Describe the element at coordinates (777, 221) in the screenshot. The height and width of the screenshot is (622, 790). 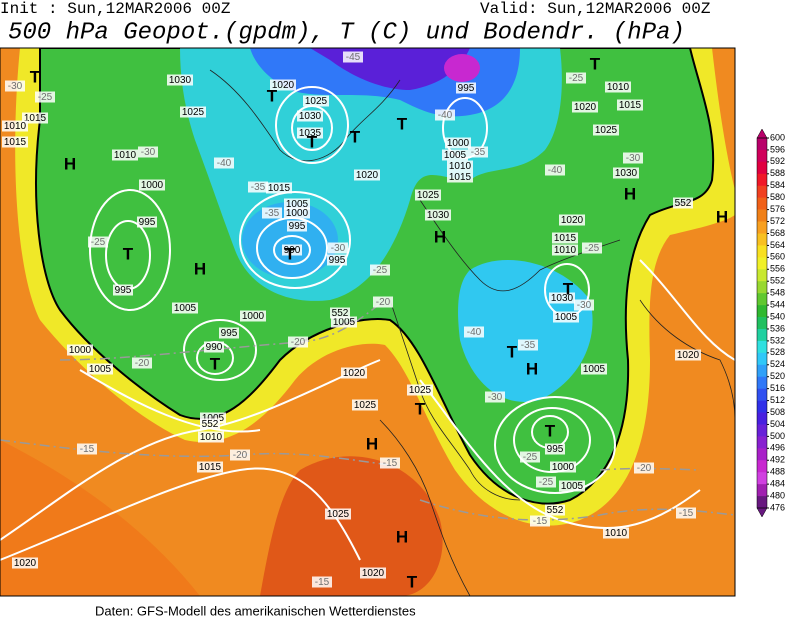
I see `colorbar-label: 572` at that location.